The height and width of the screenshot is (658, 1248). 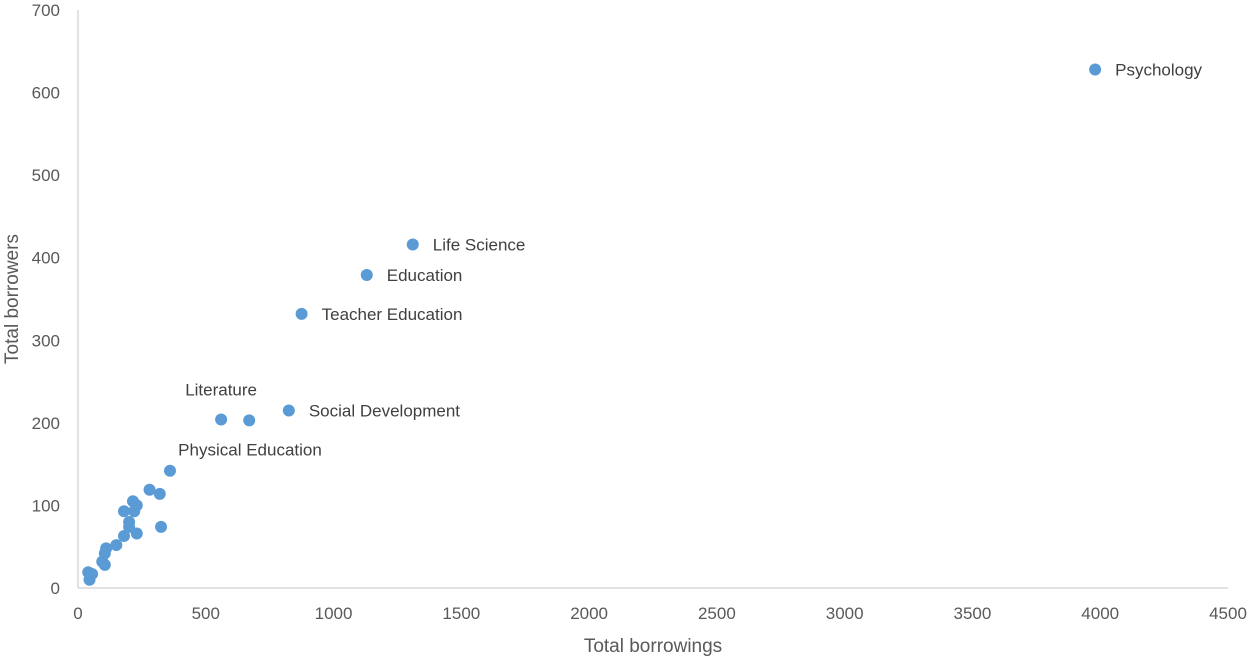 What do you see at coordinates (1158, 69) in the screenshot?
I see `point-label: Psychology` at bounding box center [1158, 69].